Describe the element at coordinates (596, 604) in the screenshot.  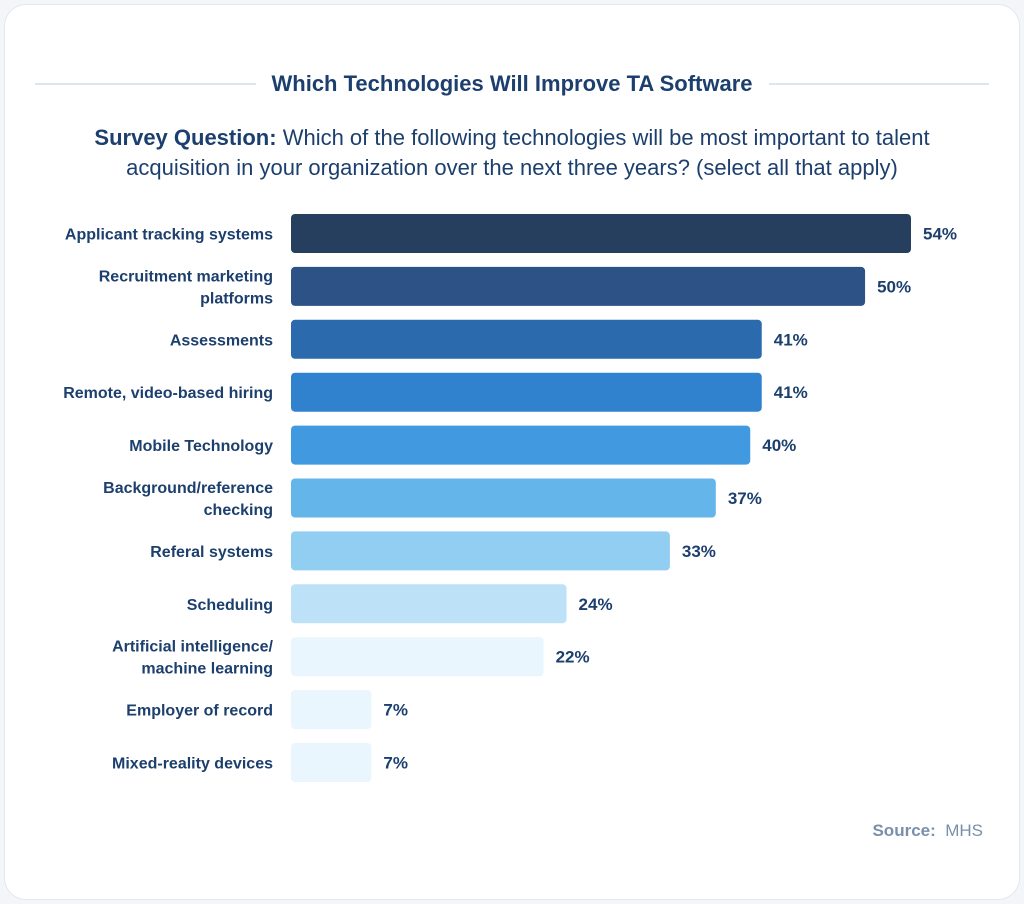
I see `data-label: 24%` at that location.